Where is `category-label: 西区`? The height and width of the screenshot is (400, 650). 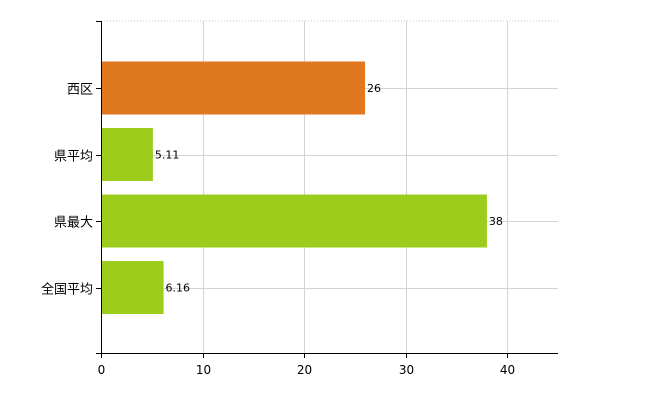 category-label: 西区 is located at coordinates (80, 90).